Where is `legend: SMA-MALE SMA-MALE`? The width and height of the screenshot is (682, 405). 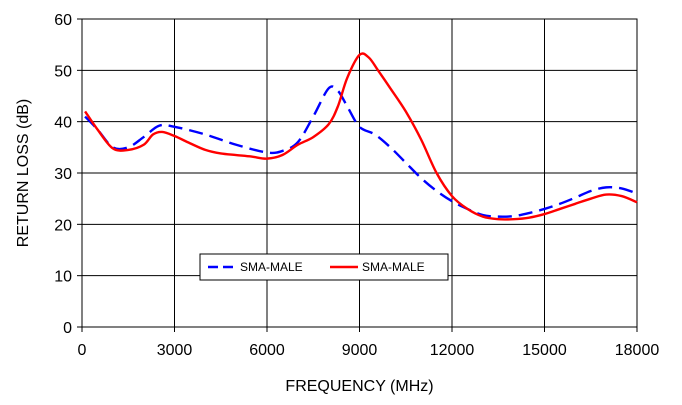 legend: SMA-MALE SMA-MALE is located at coordinates (324, 267).